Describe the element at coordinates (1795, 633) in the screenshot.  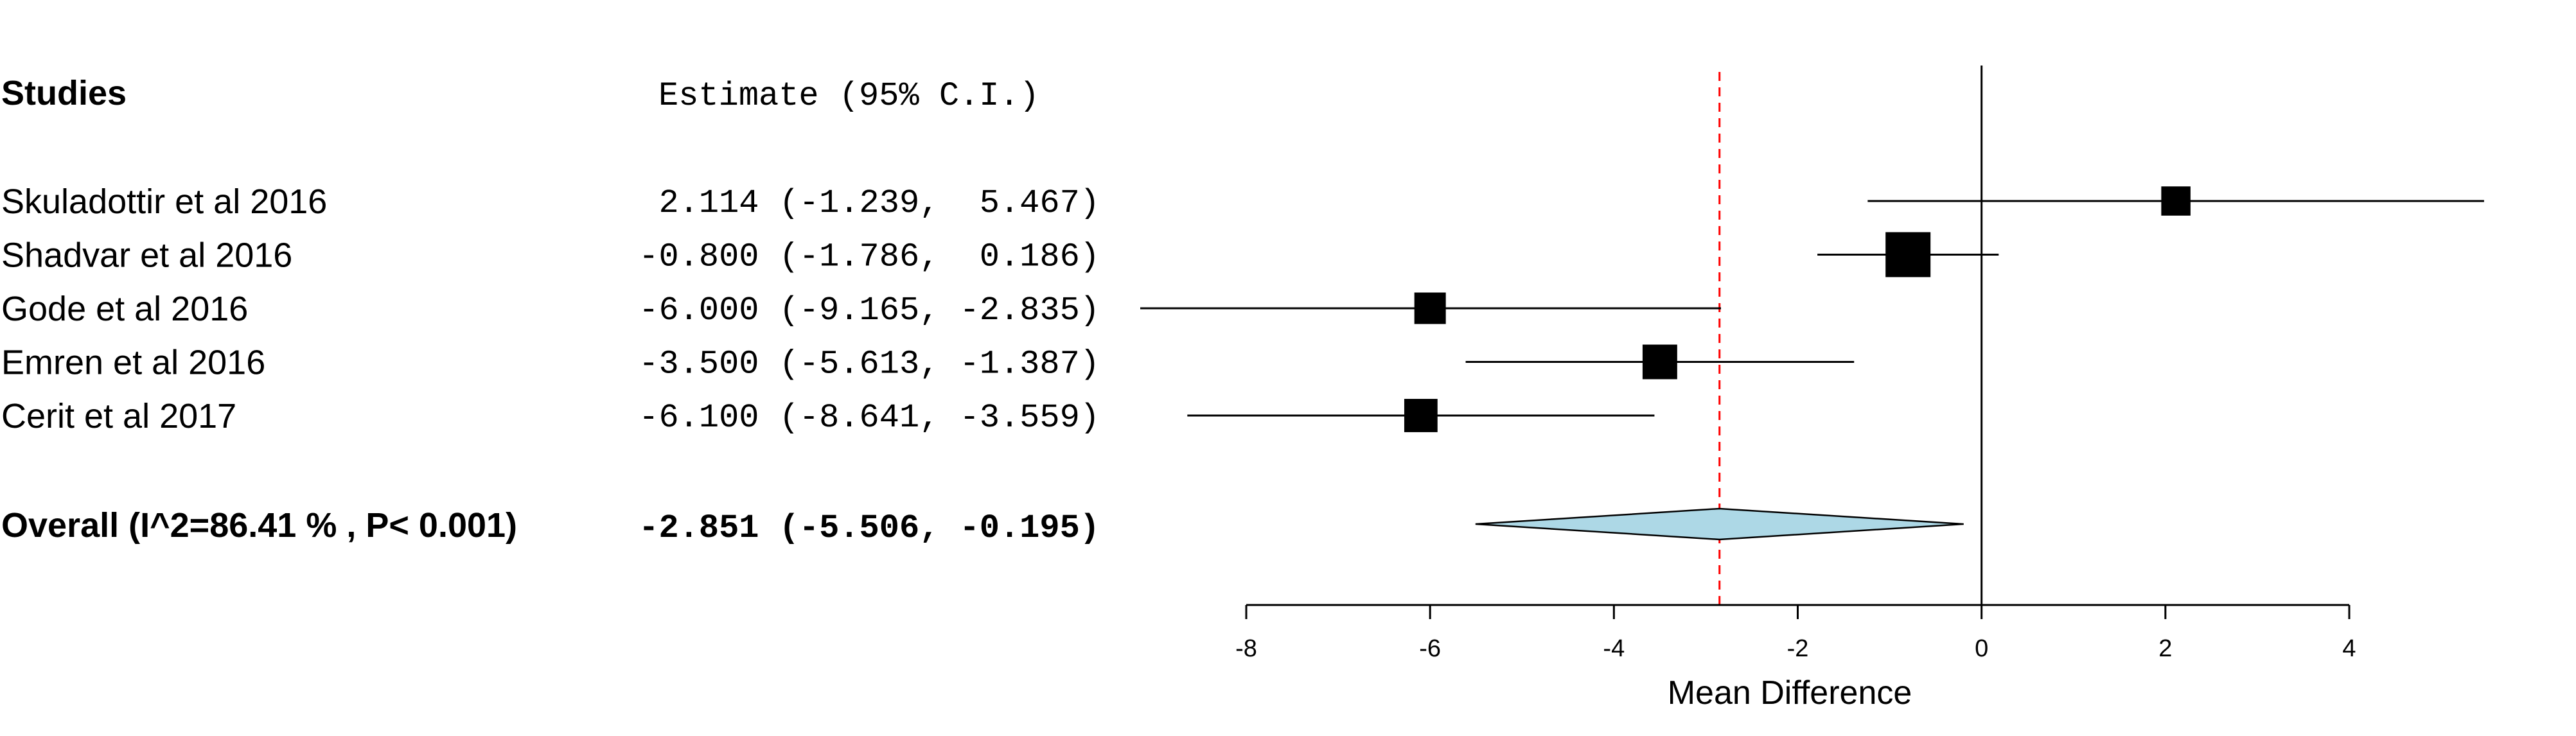
I see `x-axis: -8 -6 -4 -2 0 2 4` at that location.